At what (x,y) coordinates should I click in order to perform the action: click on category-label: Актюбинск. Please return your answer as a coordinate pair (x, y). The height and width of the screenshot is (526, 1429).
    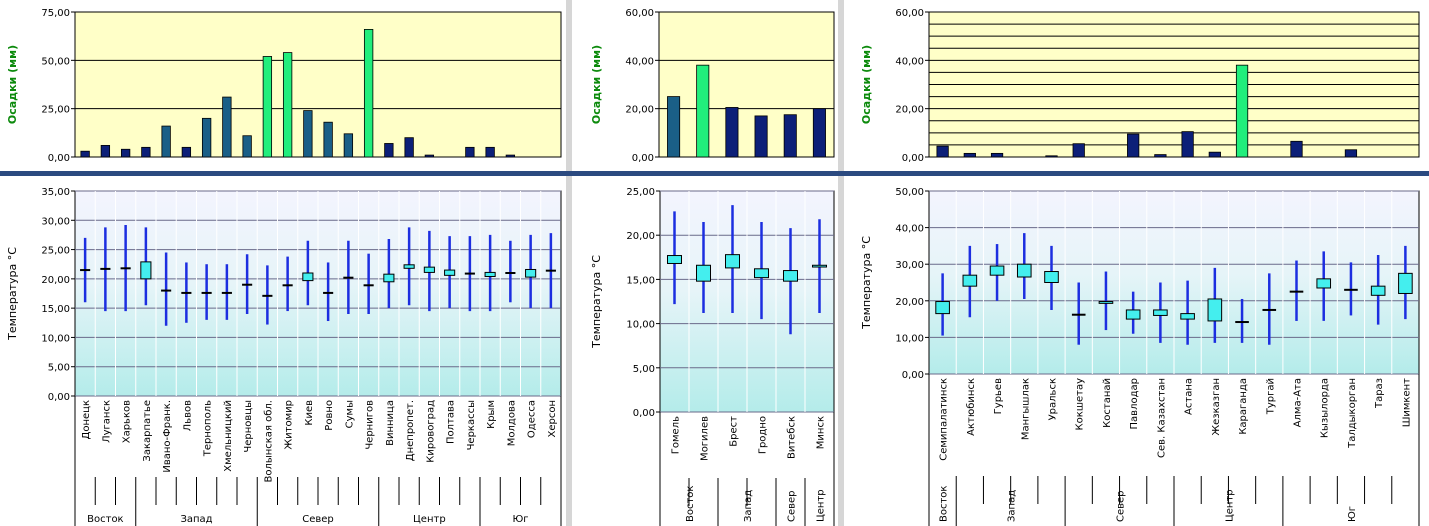
    Looking at the image, I should click on (971, 407).